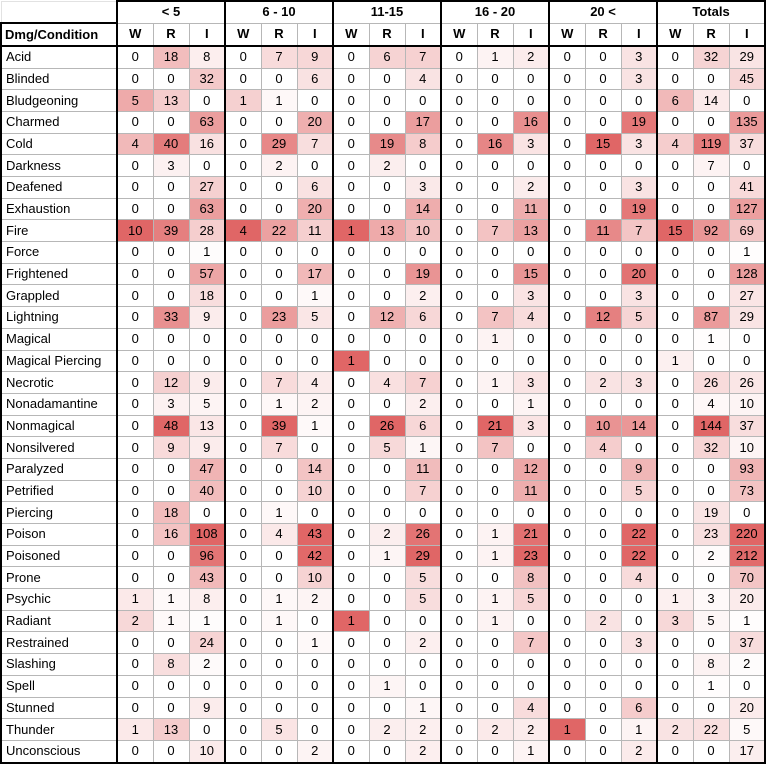 The width and height of the screenshot is (768, 774). What do you see at coordinates (59, 512) in the screenshot?
I see `row-label: Piercing` at bounding box center [59, 512].